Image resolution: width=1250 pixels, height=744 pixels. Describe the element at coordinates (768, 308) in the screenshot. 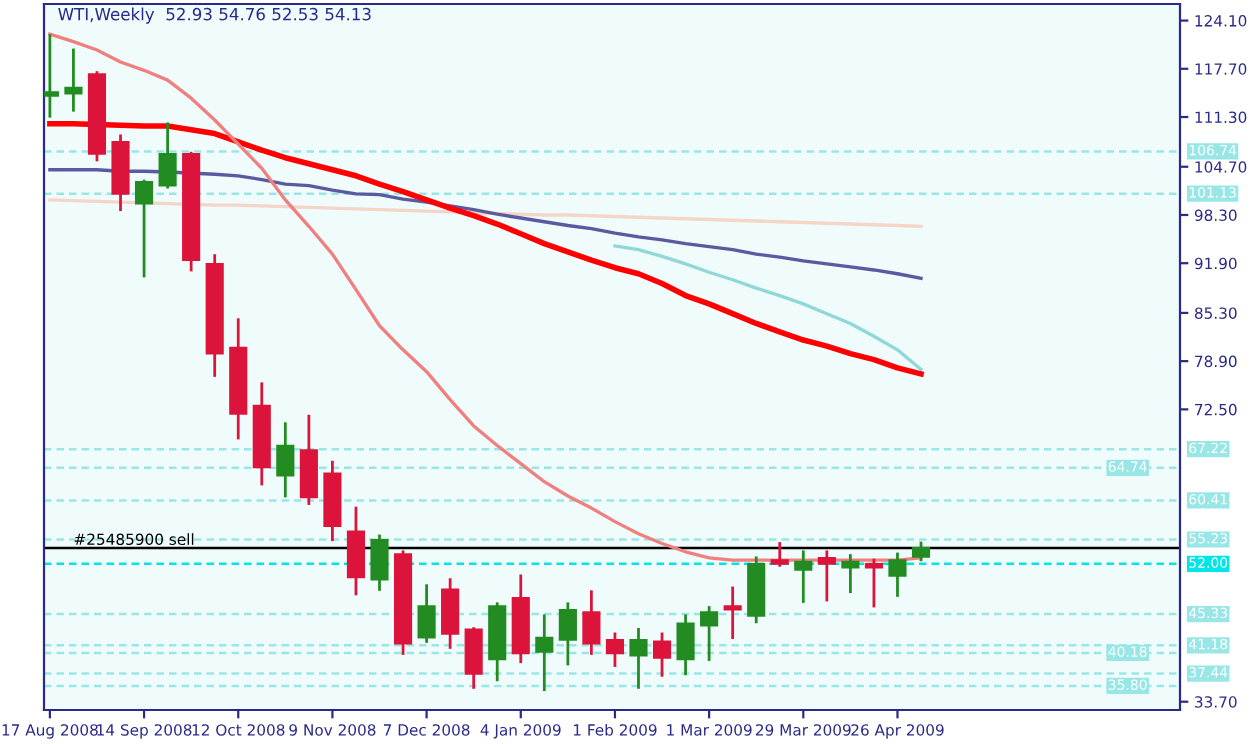

I see `line-series` at that location.